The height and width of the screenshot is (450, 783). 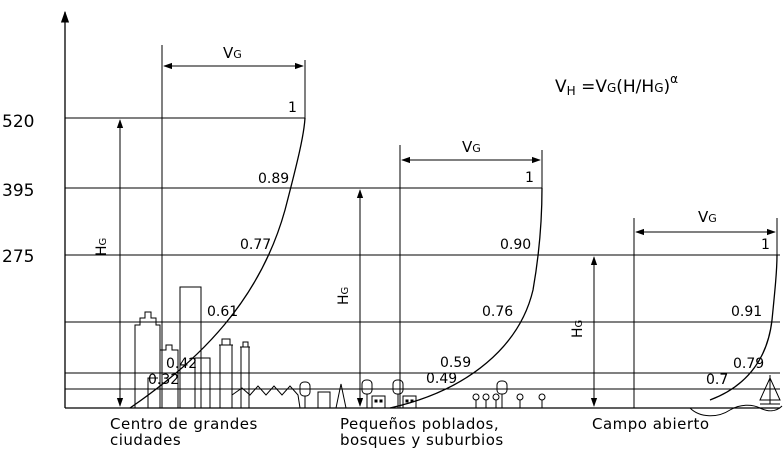 I want to click on city-ratio-061: 0.61, so click(x=222, y=312).